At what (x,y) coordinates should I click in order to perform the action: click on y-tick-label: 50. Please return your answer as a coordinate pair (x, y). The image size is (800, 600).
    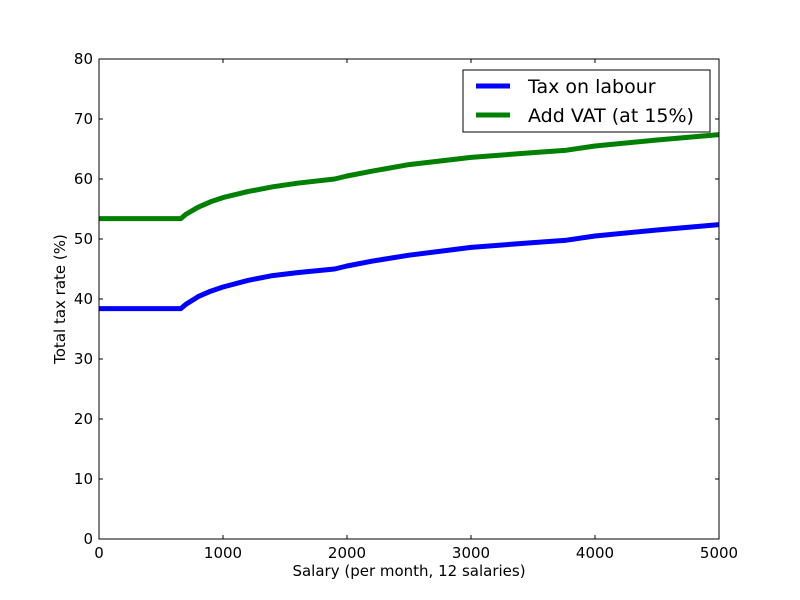
    Looking at the image, I should click on (83, 239).